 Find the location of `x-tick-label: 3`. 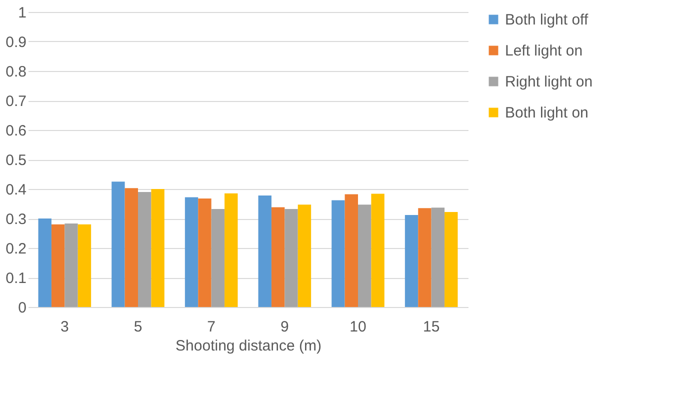

x-tick-label: 3 is located at coordinates (64, 327).